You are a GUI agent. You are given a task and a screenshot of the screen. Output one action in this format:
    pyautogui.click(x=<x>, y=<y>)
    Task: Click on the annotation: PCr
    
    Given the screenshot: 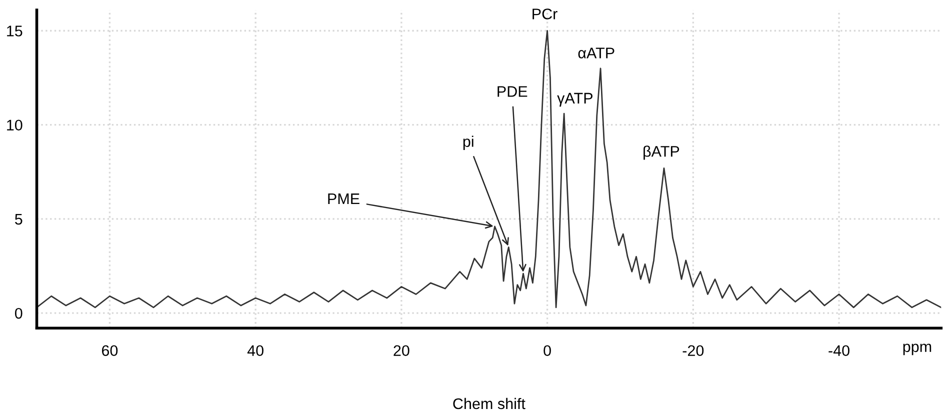 What is the action you would take?
    pyautogui.click(x=545, y=14)
    